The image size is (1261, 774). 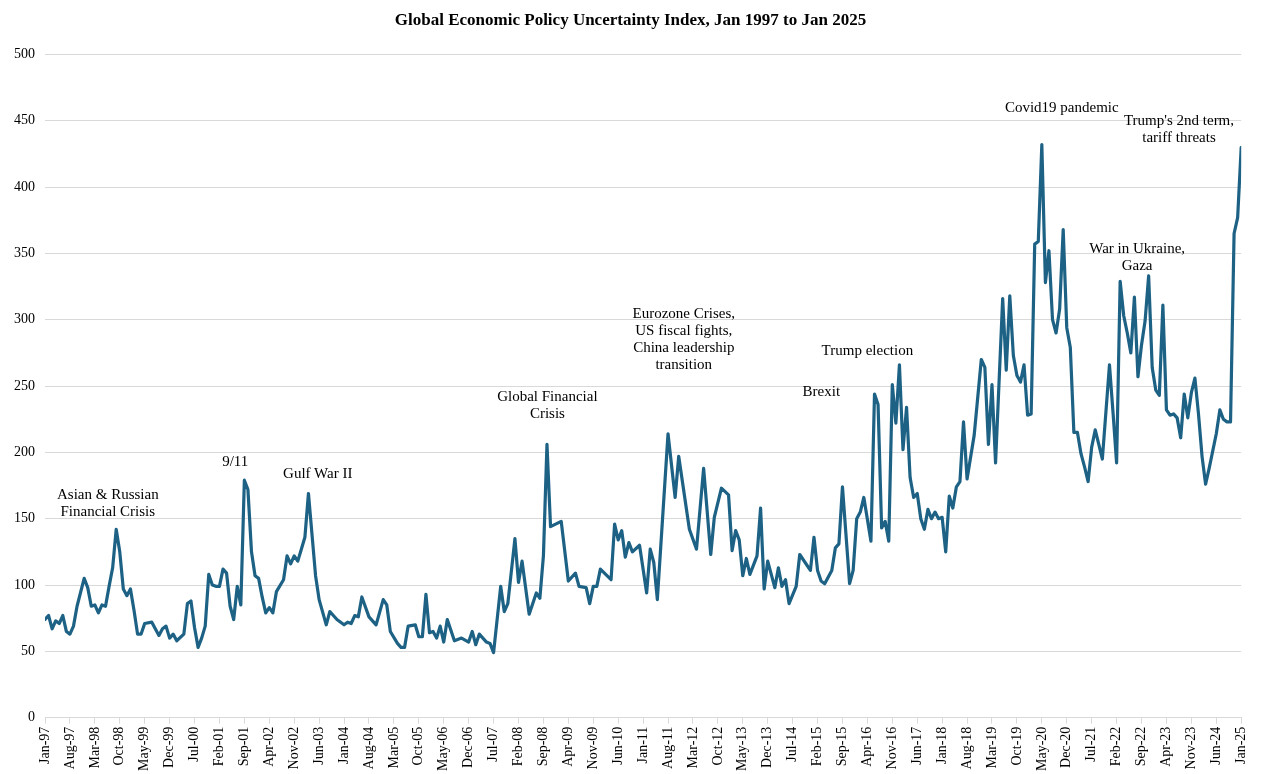 What do you see at coordinates (1179, 128) in the screenshot?
I see `annotation: Trump's 2nd term, tariff threats` at bounding box center [1179, 128].